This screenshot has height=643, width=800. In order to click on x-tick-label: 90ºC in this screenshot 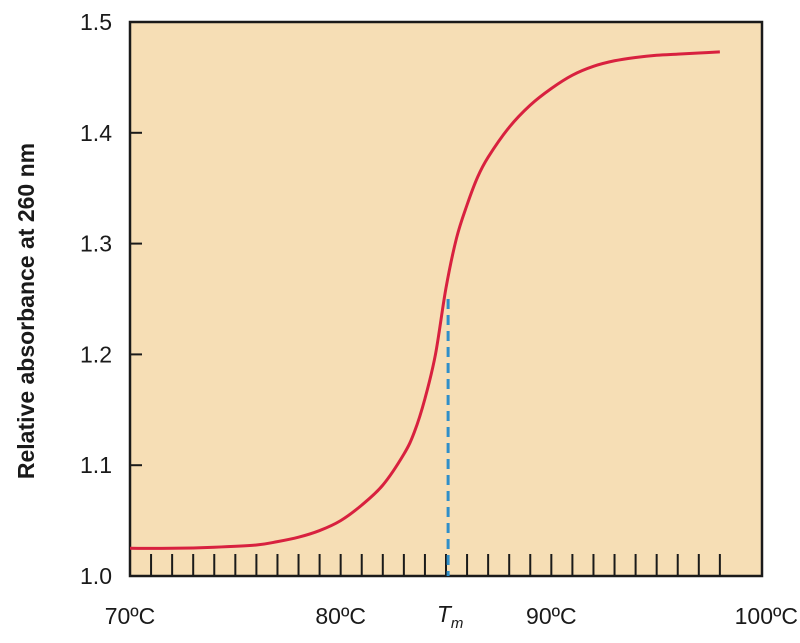, I will do `click(551, 616)`.